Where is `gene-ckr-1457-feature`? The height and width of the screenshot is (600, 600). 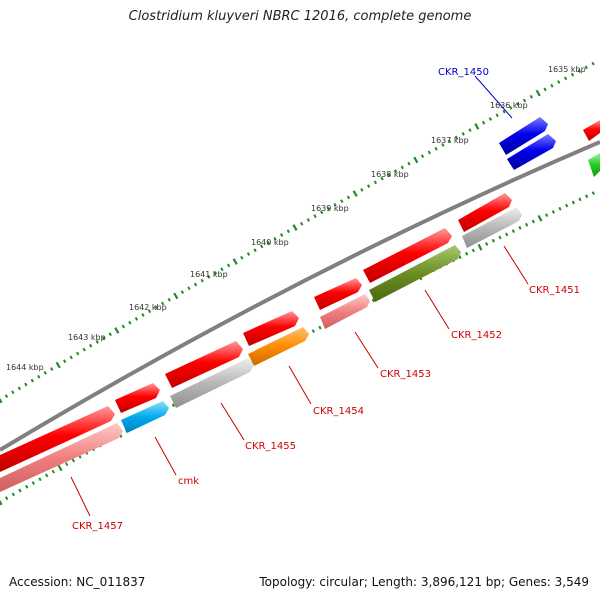 gene-ckr-1457-feature is located at coordinates (61, 457).